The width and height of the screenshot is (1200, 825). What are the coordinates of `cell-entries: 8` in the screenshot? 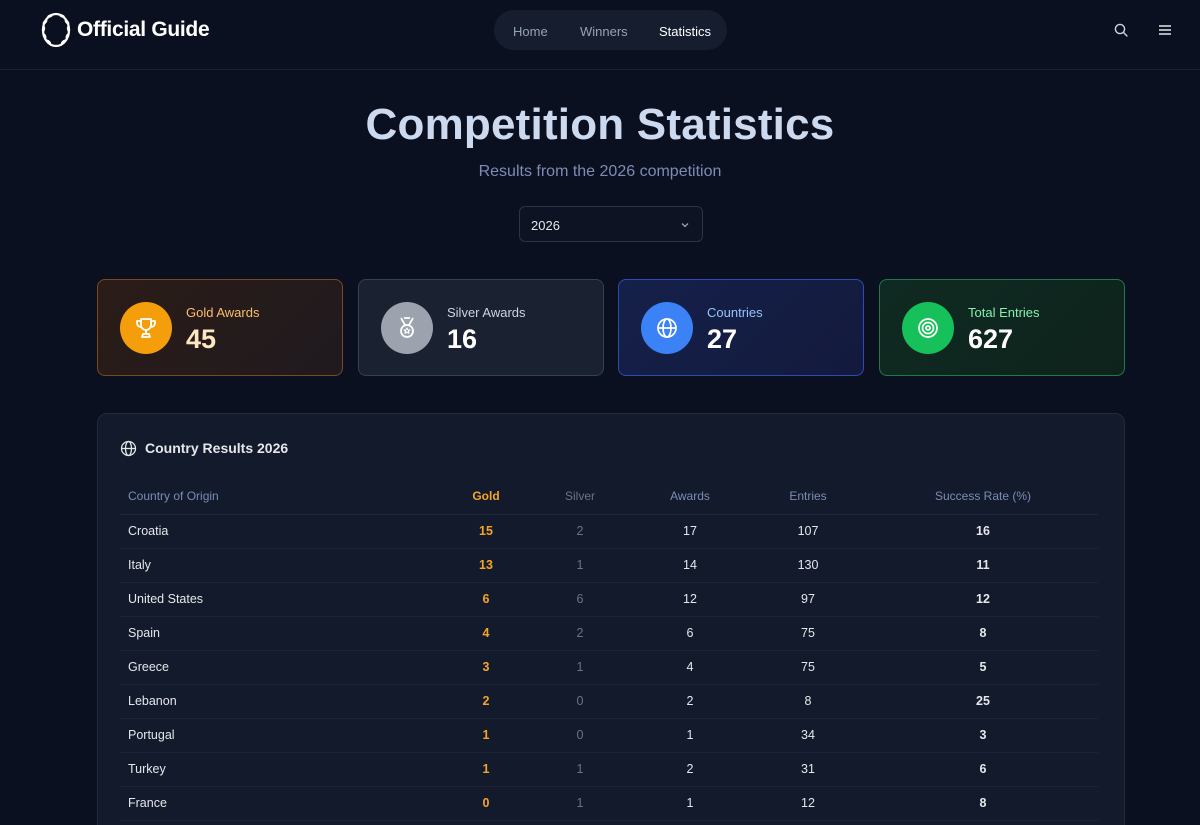 It's located at (808, 701).